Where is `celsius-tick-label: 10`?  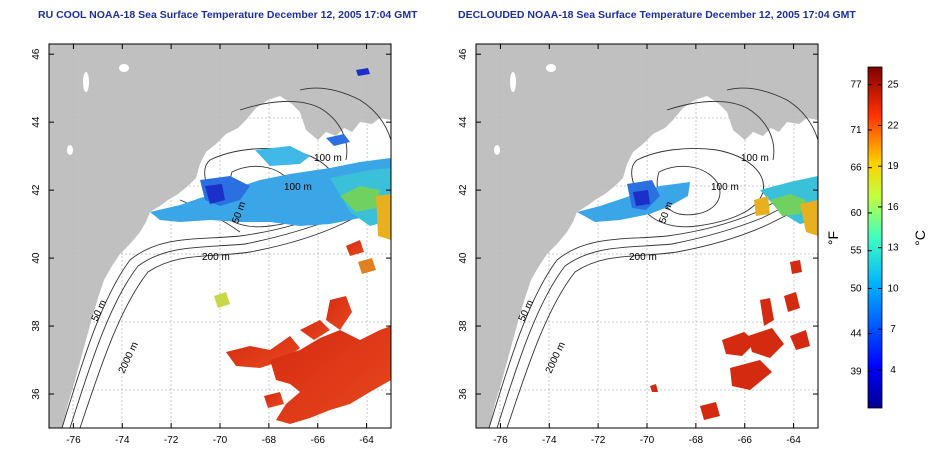 celsius-tick-label: 10 is located at coordinates (893, 288).